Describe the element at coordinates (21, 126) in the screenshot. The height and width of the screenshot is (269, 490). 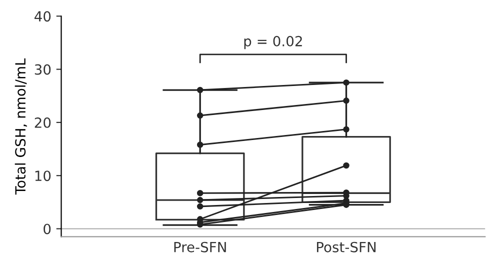
I see `y-axis-title: Total GSH, nmol/mL` at that location.